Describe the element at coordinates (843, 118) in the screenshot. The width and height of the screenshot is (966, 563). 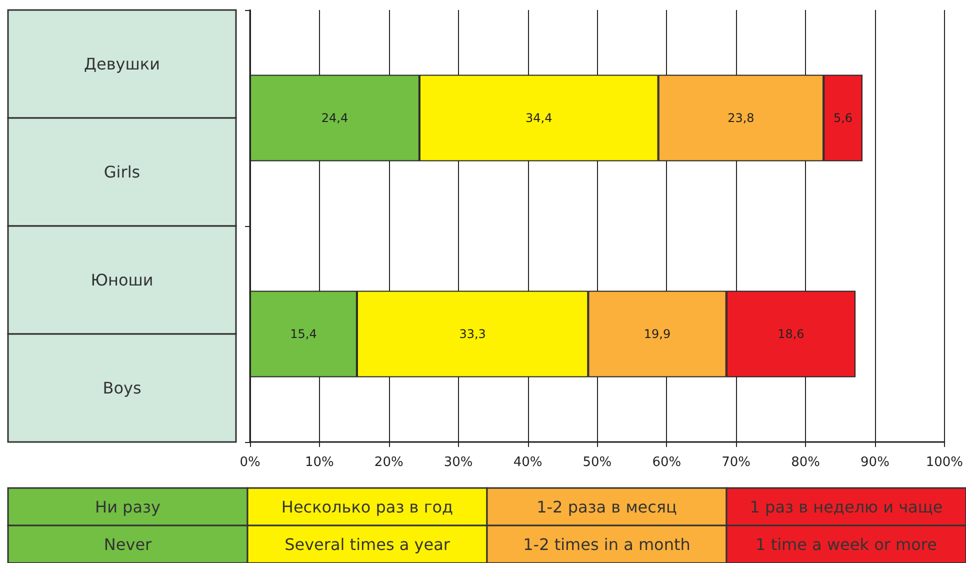
I see `data-label: 5,6` at that location.